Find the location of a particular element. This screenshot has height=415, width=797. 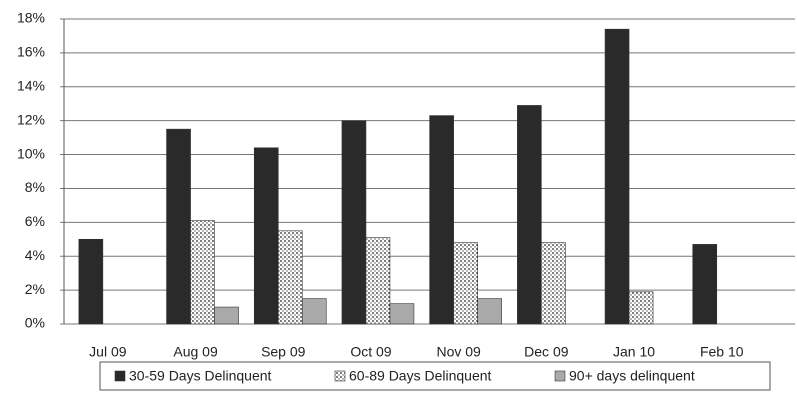

y-tick-label: 12% is located at coordinates (31, 119).